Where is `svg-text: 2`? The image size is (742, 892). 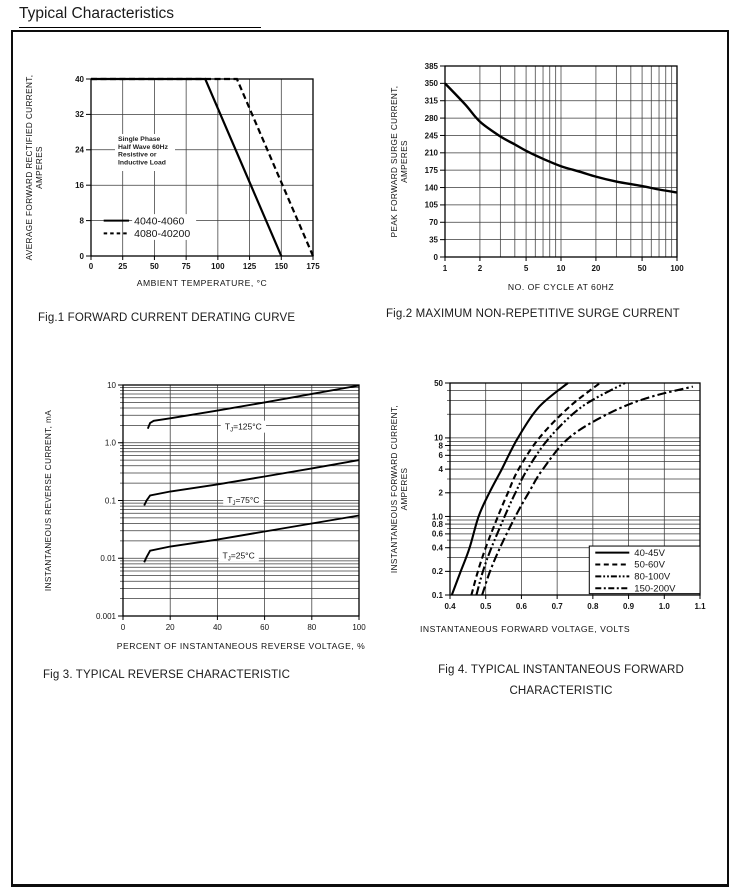 svg-text: 2 is located at coordinates (480, 268).